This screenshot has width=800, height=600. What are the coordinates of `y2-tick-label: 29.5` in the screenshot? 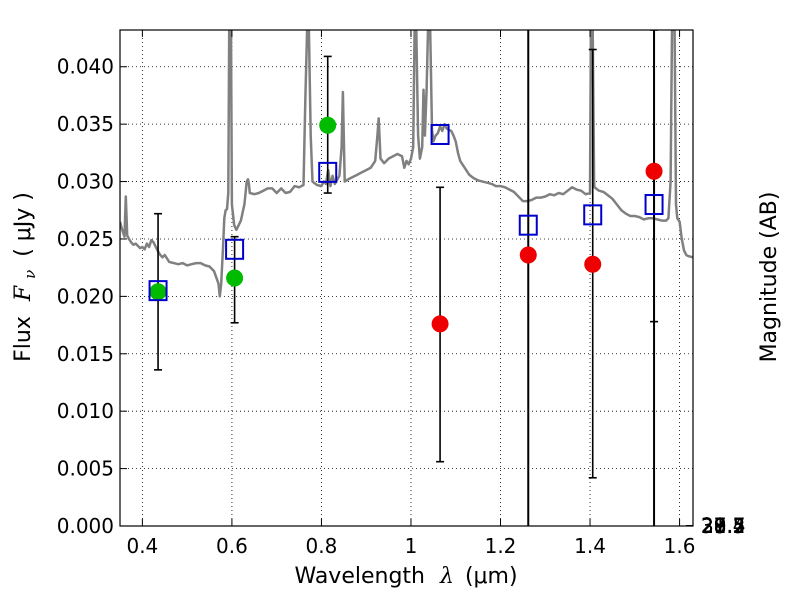 It's located at (723, 526).